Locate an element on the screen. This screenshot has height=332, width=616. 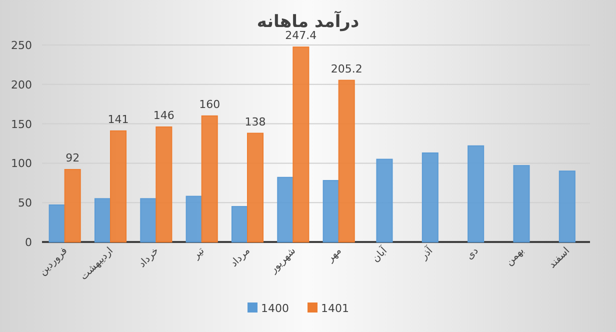
data-label: 141 is located at coordinates (118, 119).